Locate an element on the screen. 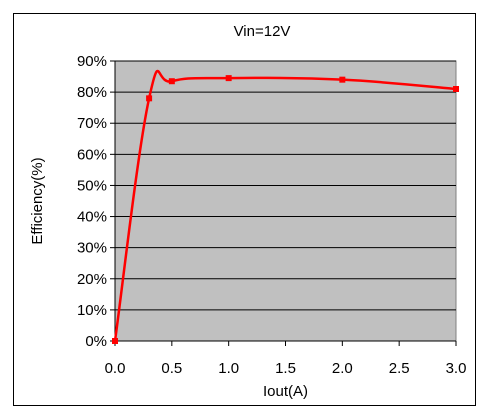  y-tick-label: 70% is located at coordinates (92, 123).